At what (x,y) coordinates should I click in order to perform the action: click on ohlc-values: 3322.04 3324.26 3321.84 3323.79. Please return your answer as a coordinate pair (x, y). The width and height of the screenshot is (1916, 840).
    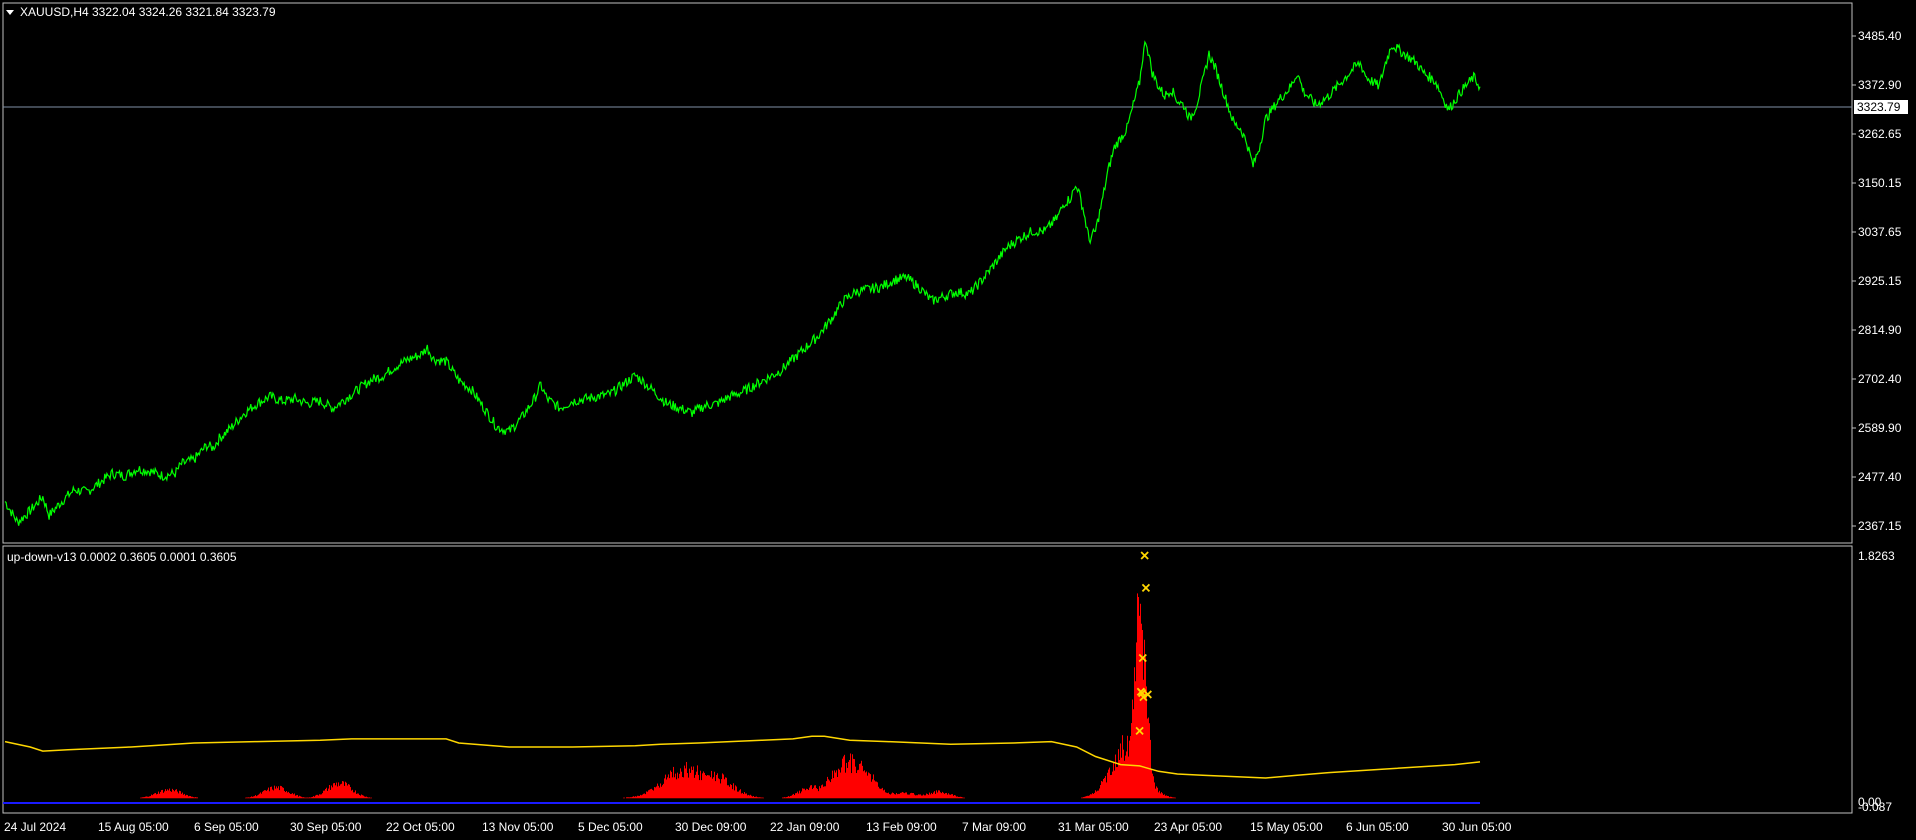
    Looking at the image, I should click on (184, 12).